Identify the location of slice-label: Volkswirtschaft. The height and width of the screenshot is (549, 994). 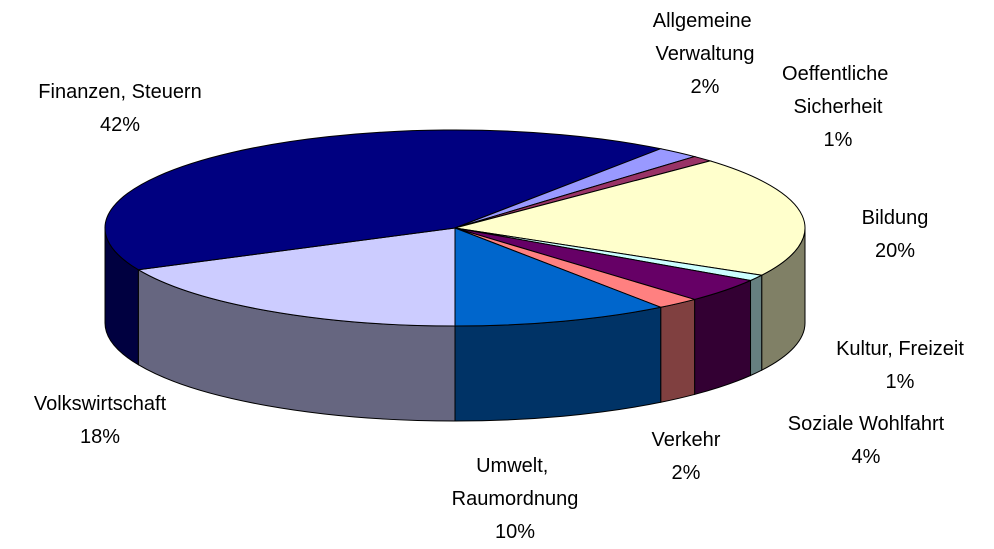
(100, 404).